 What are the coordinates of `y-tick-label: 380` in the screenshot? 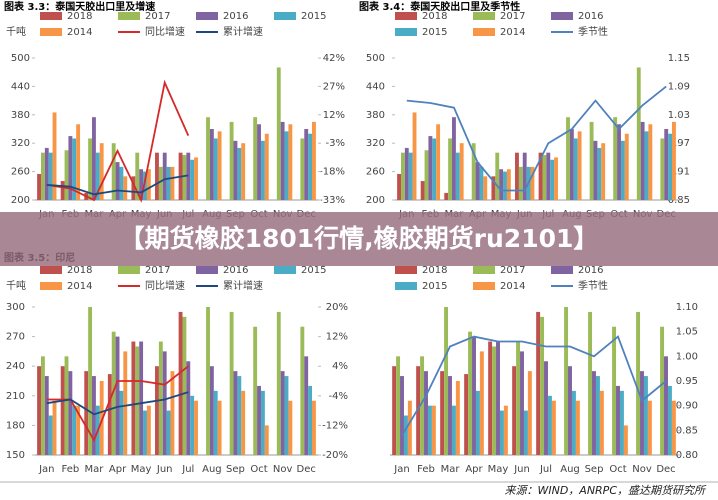 It's located at (20, 115).